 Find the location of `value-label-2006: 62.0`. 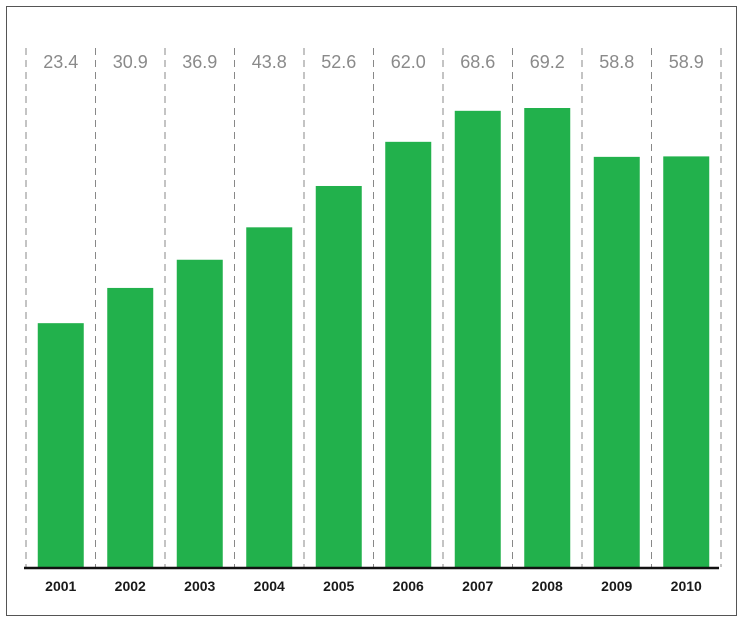

value-label-2006: 62.0 is located at coordinates (408, 62).